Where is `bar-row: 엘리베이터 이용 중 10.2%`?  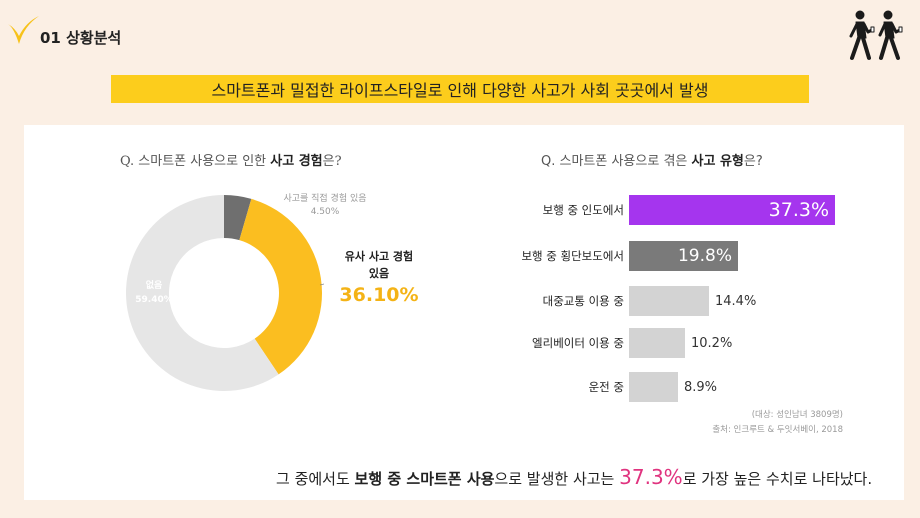
bar-row: 엘리베이터 이용 중 10.2% is located at coordinates (694, 343).